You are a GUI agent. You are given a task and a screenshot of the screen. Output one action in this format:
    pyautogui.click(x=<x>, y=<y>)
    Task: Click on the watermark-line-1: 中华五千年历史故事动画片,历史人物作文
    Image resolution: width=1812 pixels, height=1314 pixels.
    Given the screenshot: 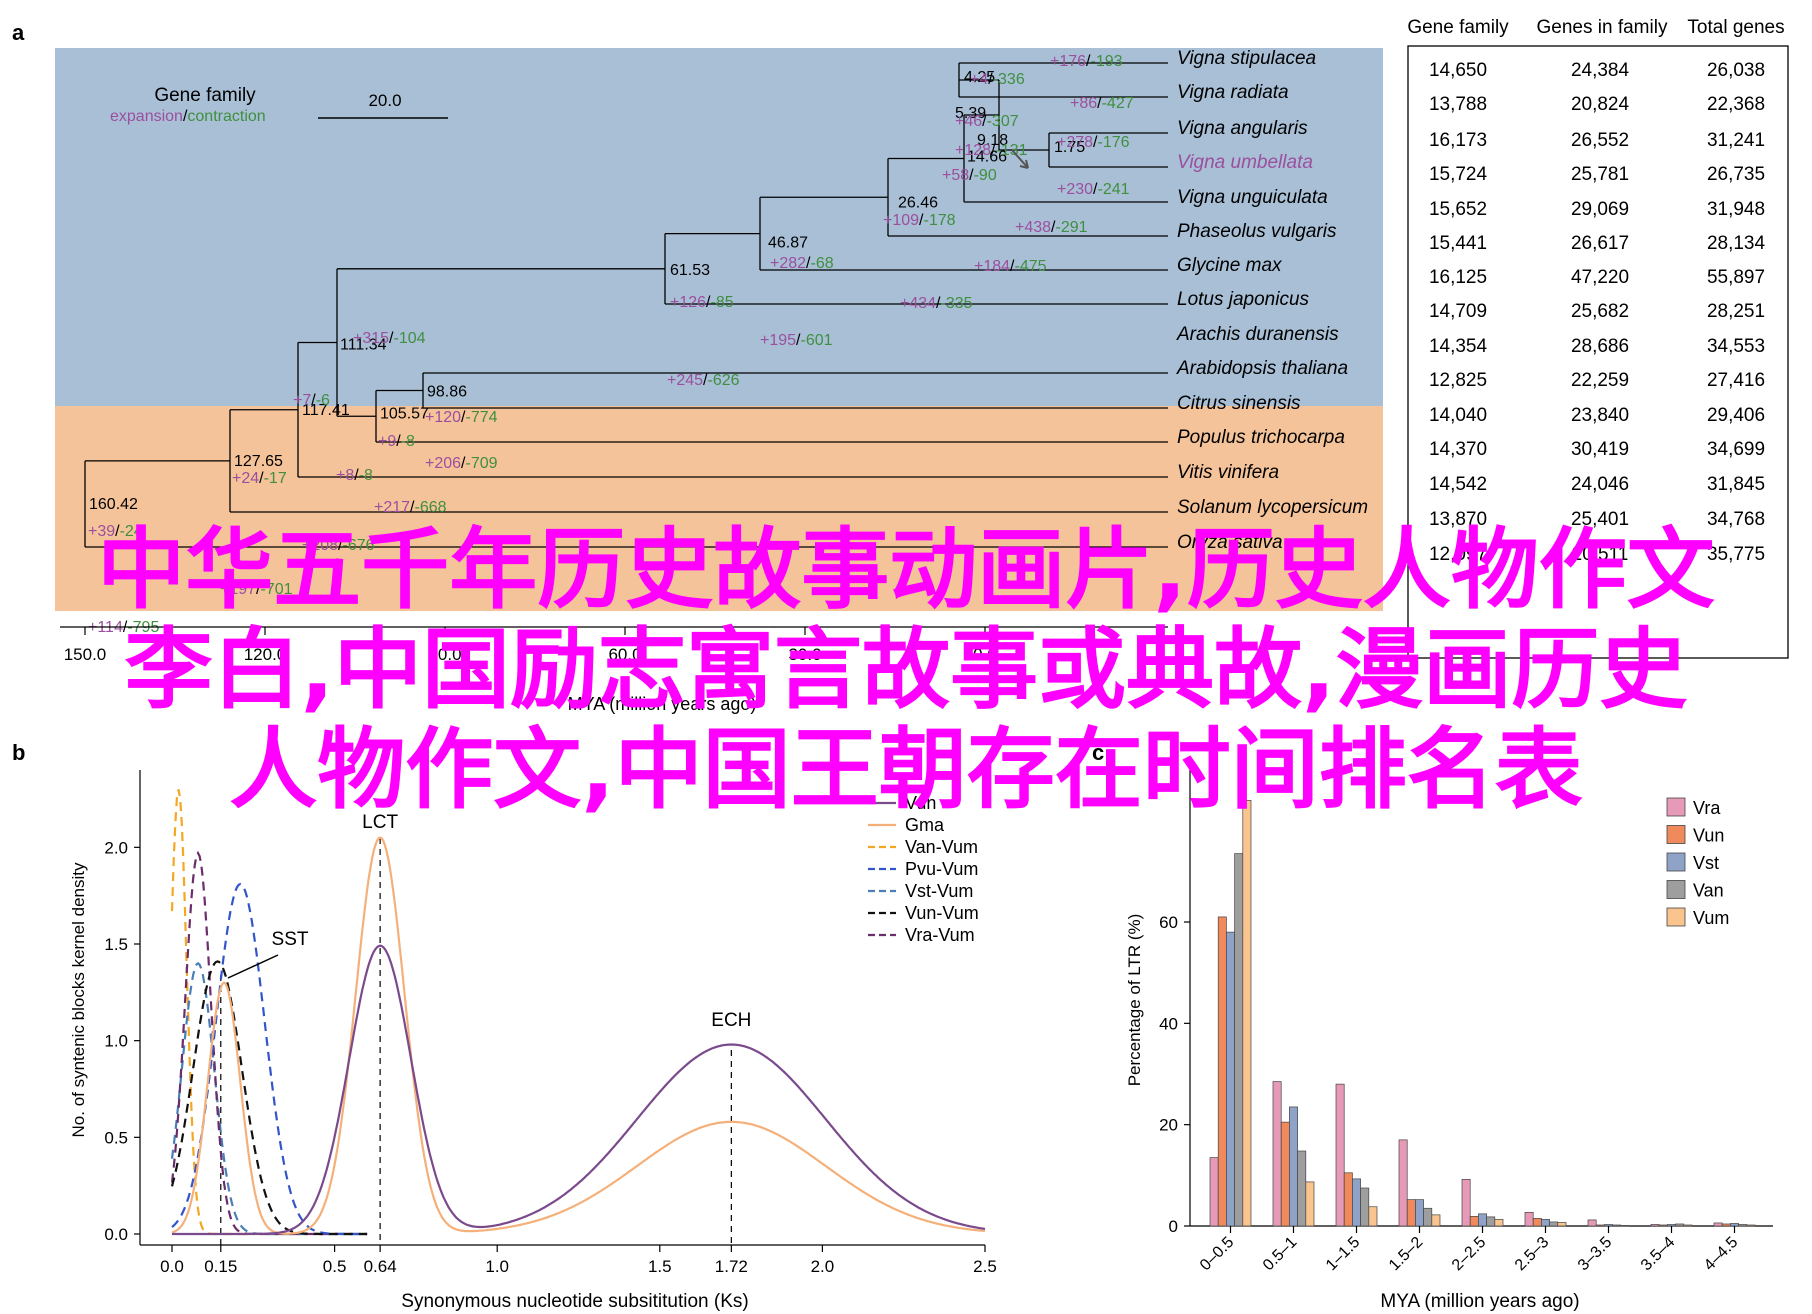 What is the action you would take?
    pyautogui.click(x=906, y=569)
    